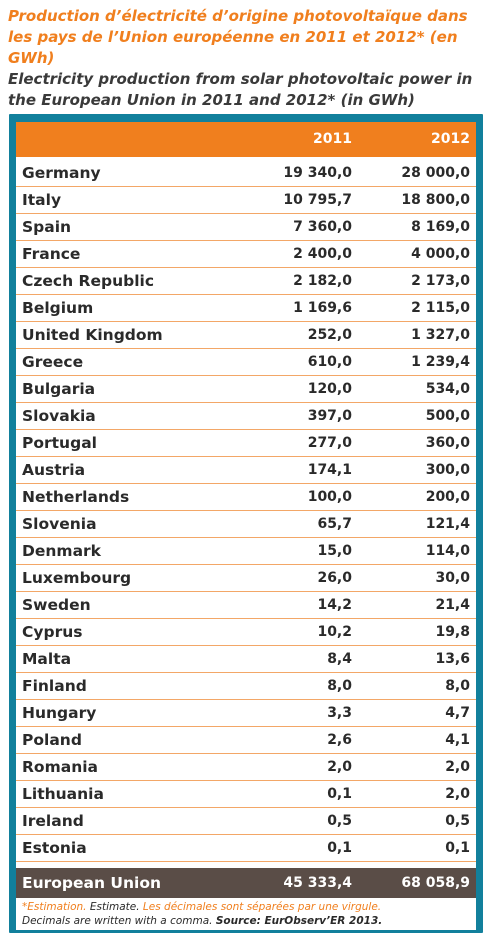 The image size is (497, 943). Describe the element at coordinates (329, 470) in the screenshot. I see `value-2011: 174,1` at that location.